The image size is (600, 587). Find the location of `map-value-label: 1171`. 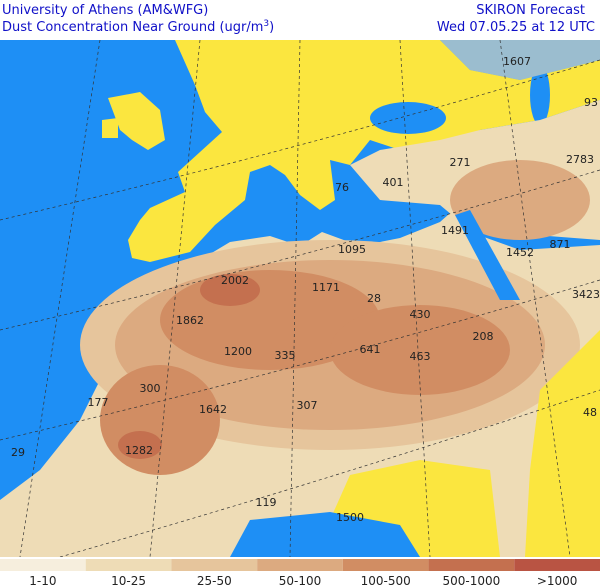

map-value-label: 1171 is located at coordinates (326, 287).